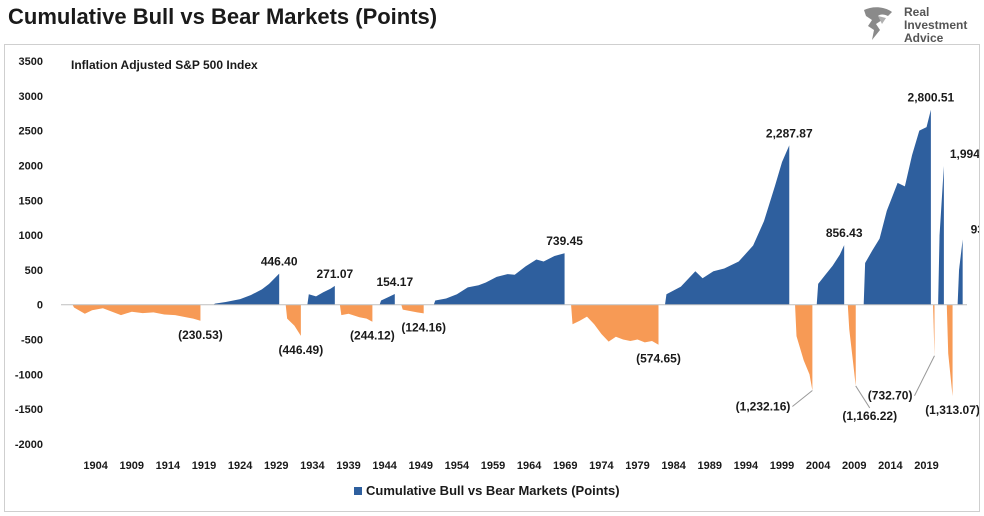  I want to click on x-tick-label: 1904, so click(95, 466).